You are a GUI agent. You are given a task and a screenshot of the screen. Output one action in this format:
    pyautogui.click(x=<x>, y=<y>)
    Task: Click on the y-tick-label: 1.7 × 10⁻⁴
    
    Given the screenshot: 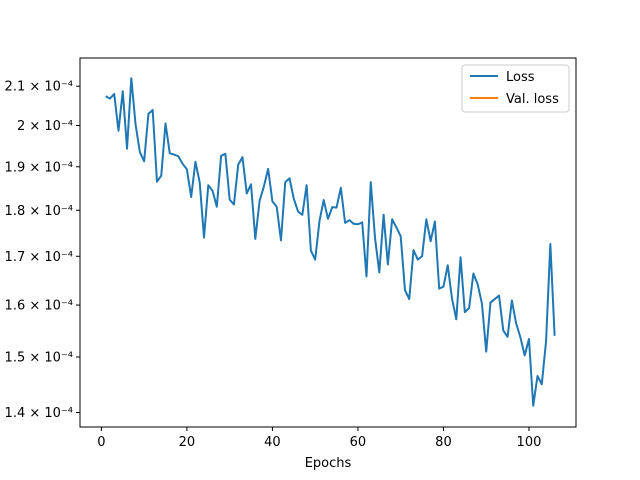 What is the action you would take?
    pyautogui.click(x=39, y=257)
    